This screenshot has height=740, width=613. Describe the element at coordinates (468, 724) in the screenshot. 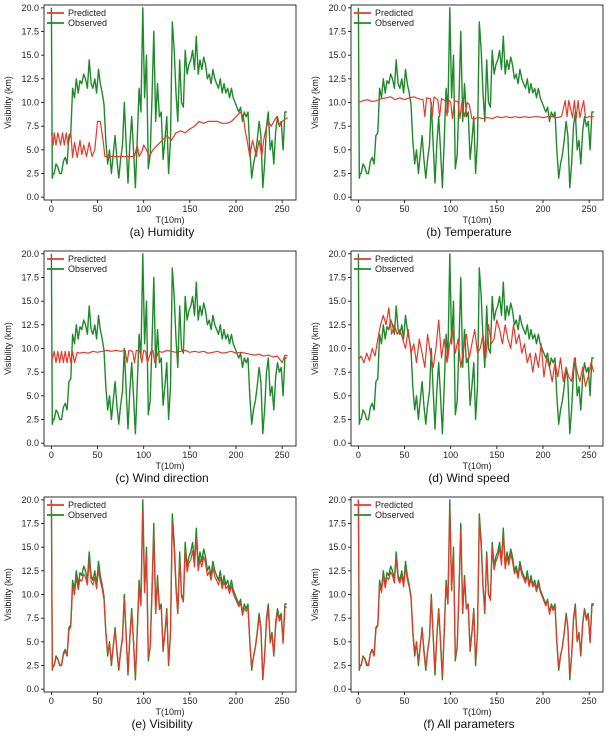

I see `panel-caption: (f) All parameters` at that location.